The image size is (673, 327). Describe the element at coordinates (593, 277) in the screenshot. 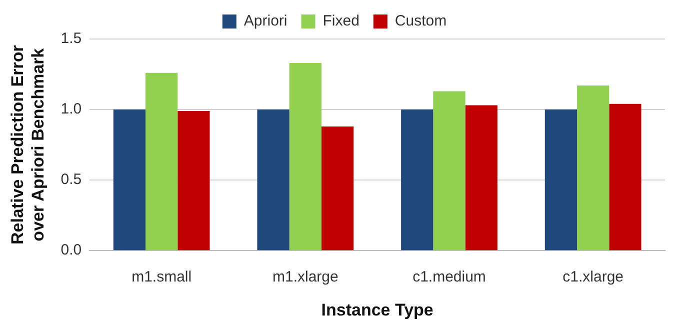

I see `x-tick-label: c1.xlarge` at that location.